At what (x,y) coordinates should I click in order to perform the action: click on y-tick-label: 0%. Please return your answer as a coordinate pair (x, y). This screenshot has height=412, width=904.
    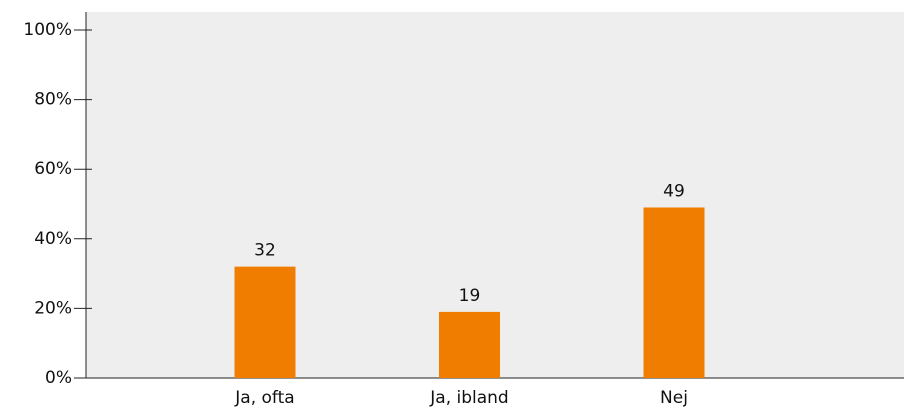
    Looking at the image, I should click on (58, 378).